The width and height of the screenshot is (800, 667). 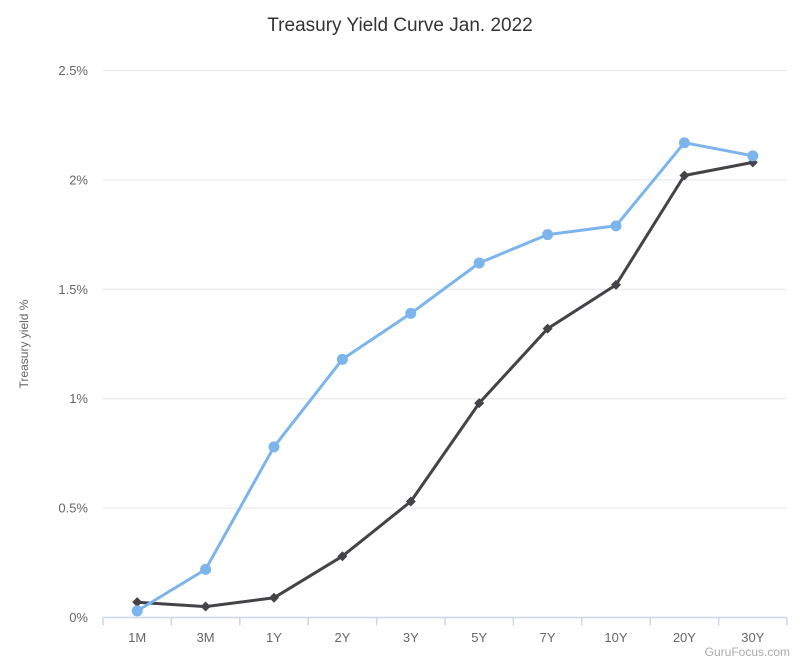 What do you see at coordinates (342, 359) in the screenshot?
I see `data-point-blue-2Y` at bounding box center [342, 359].